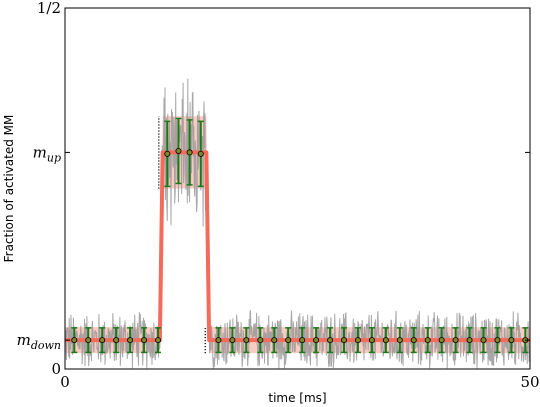 The height and width of the screenshot is (407, 540). I want to click on x-tick-label: 0, so click(65, 382).